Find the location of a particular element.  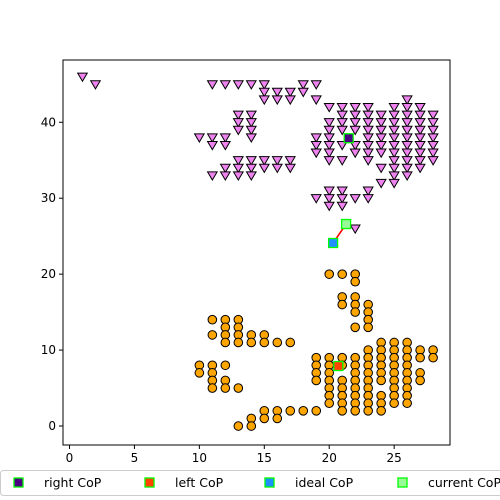

right-cop-marker is located at coordinates (348, 138).